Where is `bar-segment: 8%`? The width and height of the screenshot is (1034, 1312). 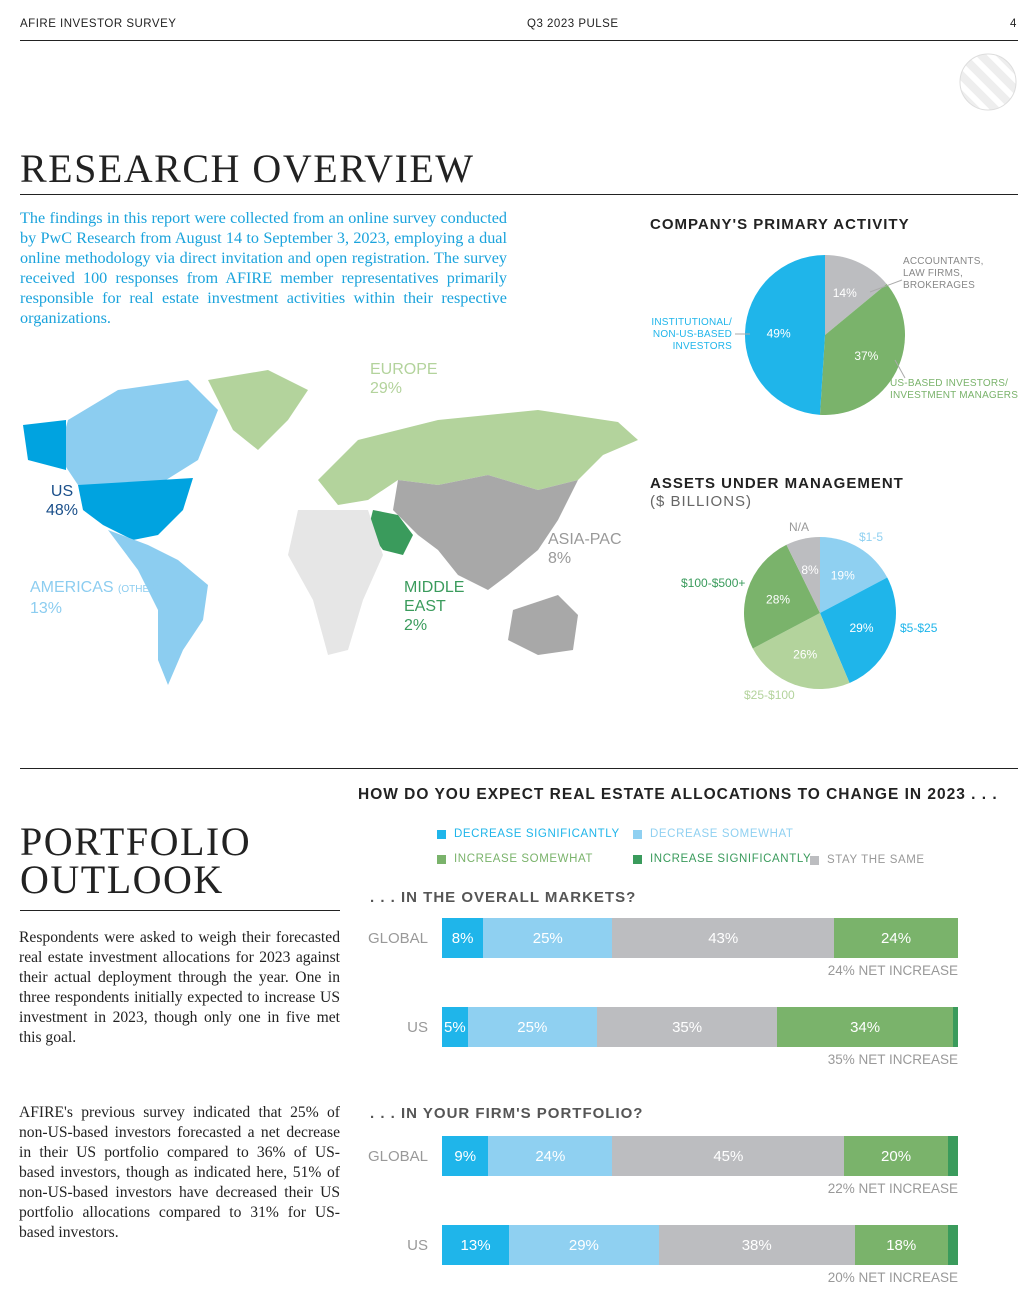 bar-segment: 8% is located at coordinates (463, 938).